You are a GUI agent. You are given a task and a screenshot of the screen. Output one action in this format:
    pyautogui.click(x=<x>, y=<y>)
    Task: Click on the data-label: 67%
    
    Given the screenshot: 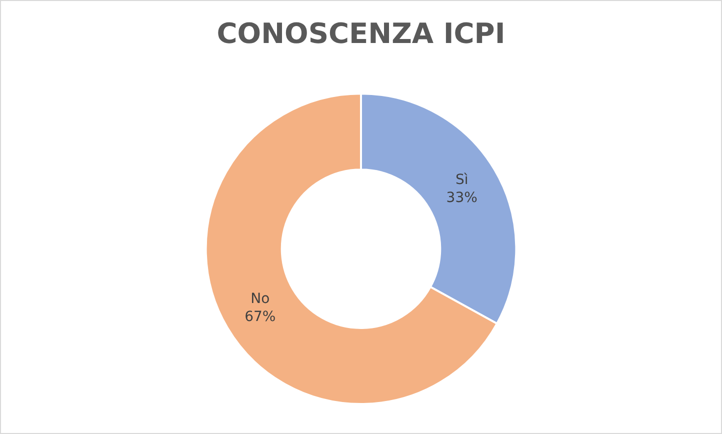 What is the action you would take?
    pyautogui.click(x=260, y=317)
    